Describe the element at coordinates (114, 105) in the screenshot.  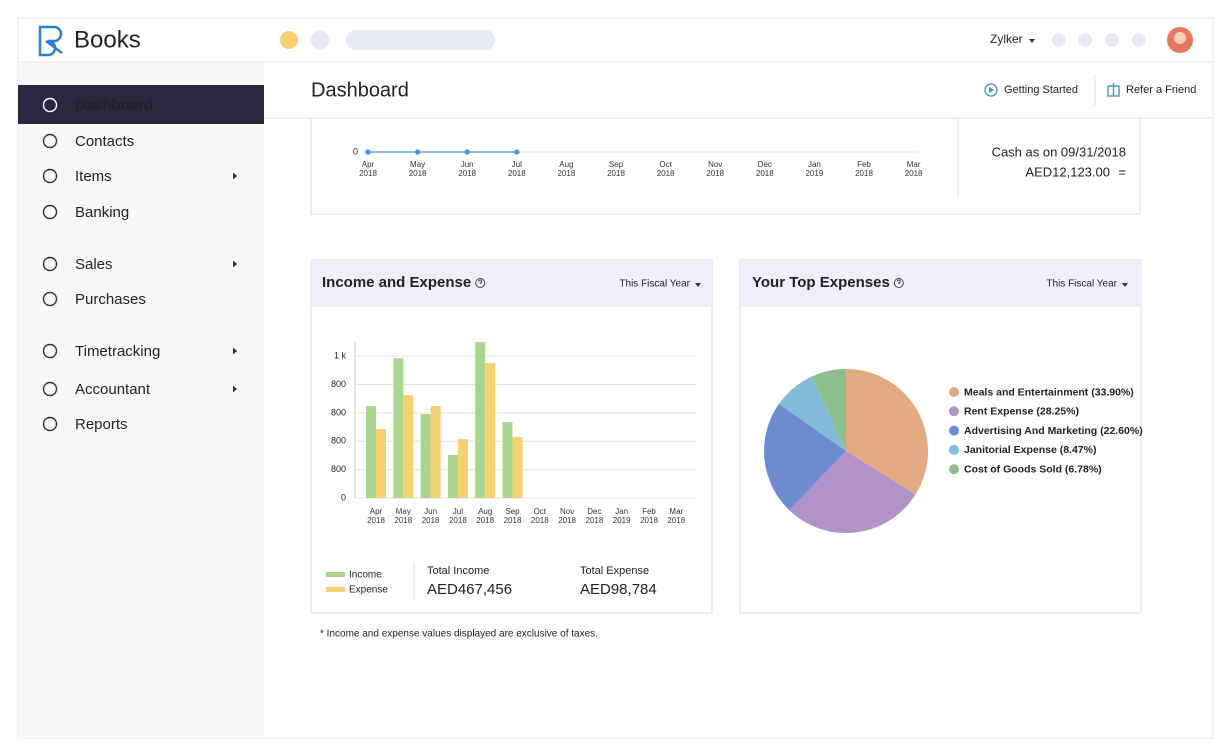
I see `nav-item: Dashboard` at that location.